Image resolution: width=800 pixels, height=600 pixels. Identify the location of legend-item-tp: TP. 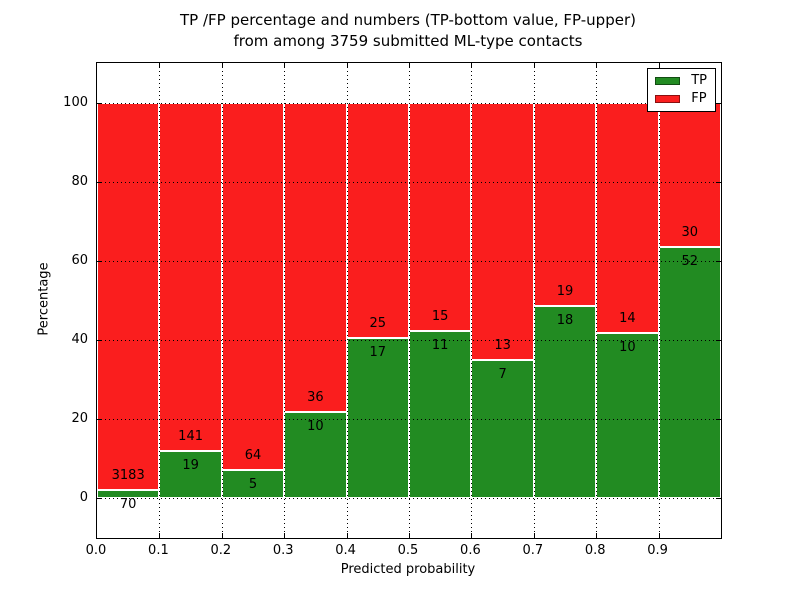
(681, 81).